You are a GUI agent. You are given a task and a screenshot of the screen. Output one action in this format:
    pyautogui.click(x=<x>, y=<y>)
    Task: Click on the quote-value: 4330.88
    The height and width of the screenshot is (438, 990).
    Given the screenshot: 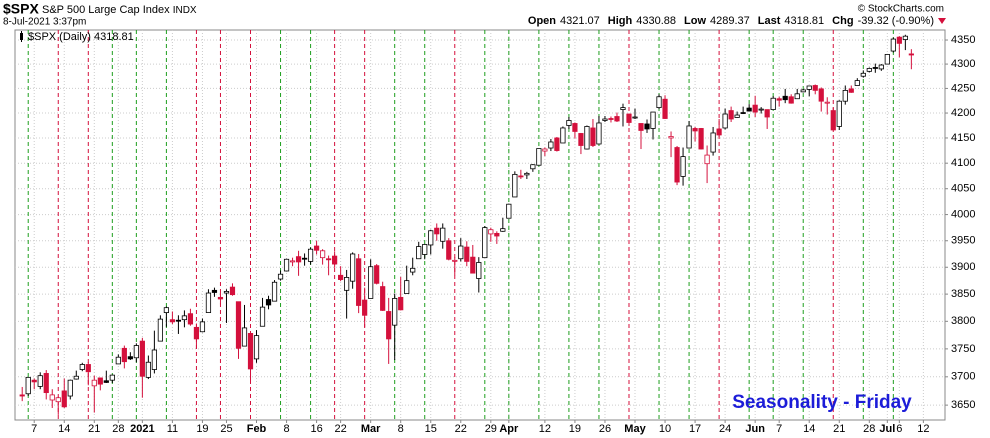 What is the action you would take?
    pyautogui.click(x=656, y=21)
    